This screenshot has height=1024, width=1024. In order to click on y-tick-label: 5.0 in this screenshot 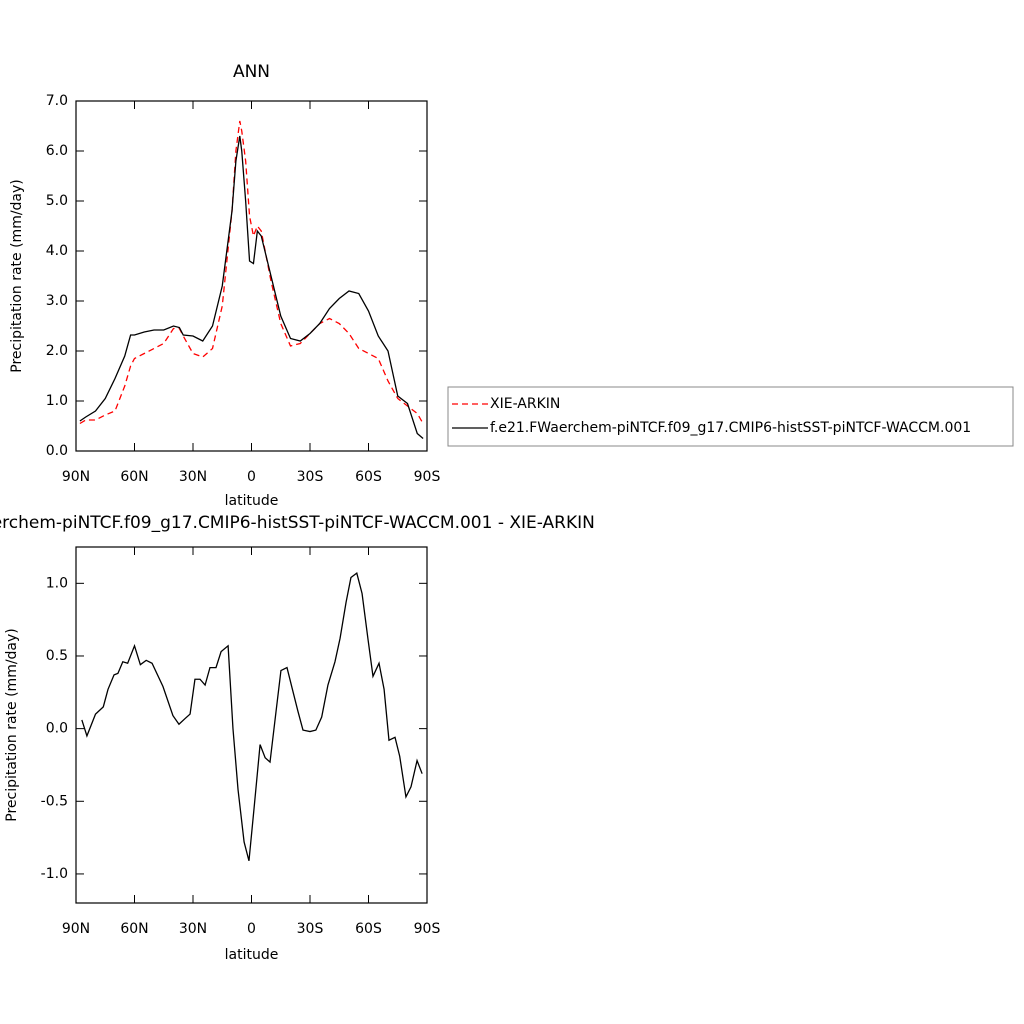, I will do `click(57, 201)`.